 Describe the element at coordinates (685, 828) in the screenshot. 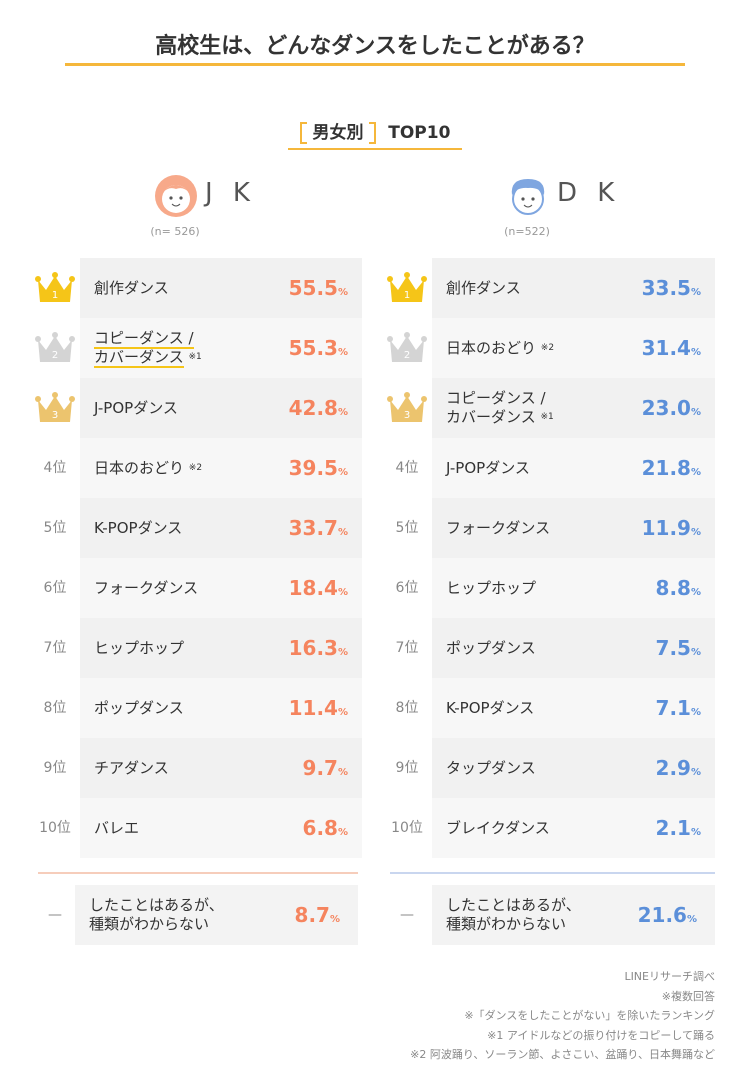

I see `item-value: 2.1%` at that location.